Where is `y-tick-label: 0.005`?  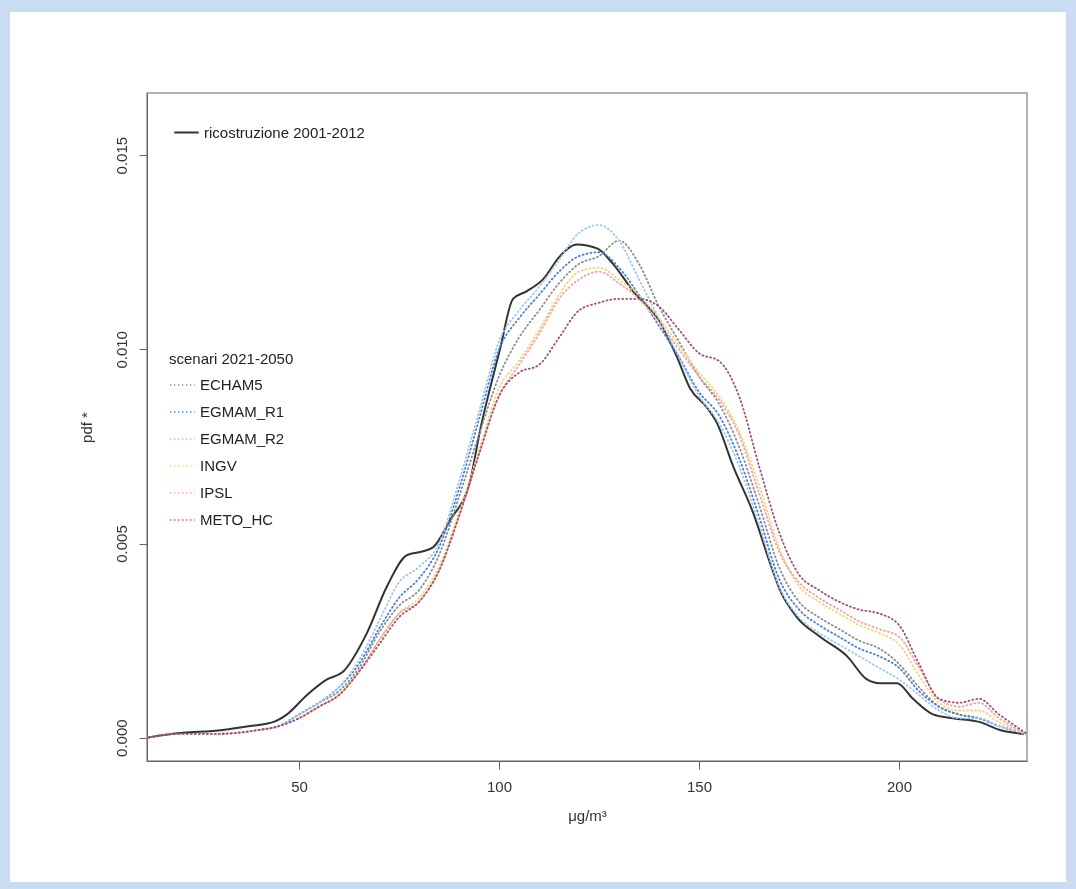 y-tick-label: 0.005 is located at coordinates (121, 544).